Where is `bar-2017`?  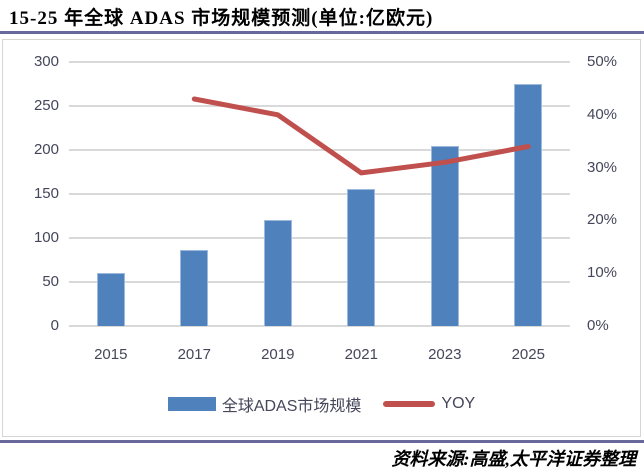 bar-2017 is located at coordinates (194, 288).